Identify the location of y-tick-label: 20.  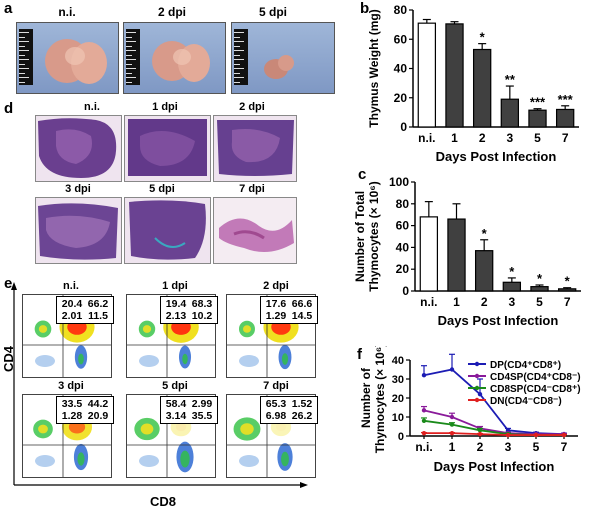
(403, 269).